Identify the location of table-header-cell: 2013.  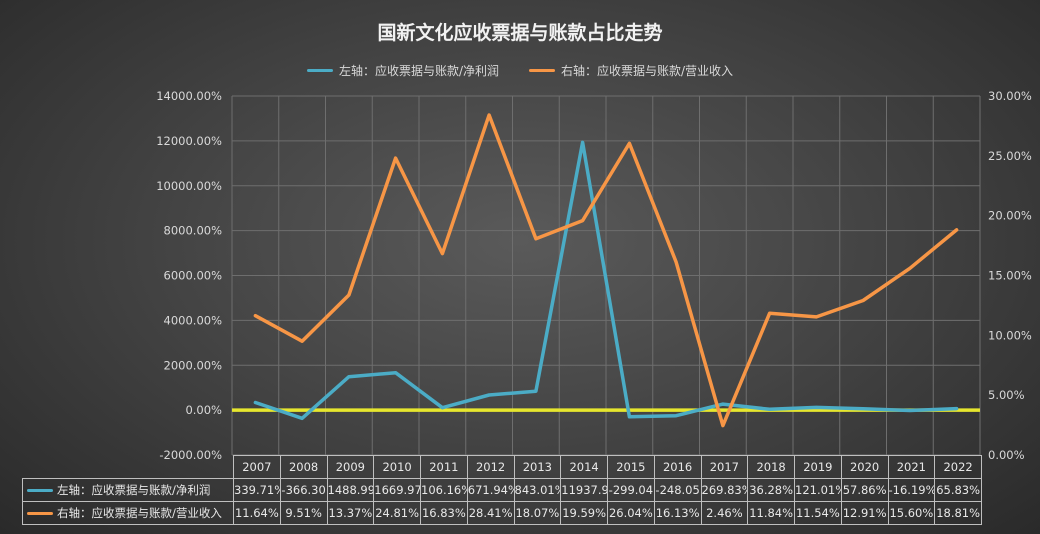
(537, 467).